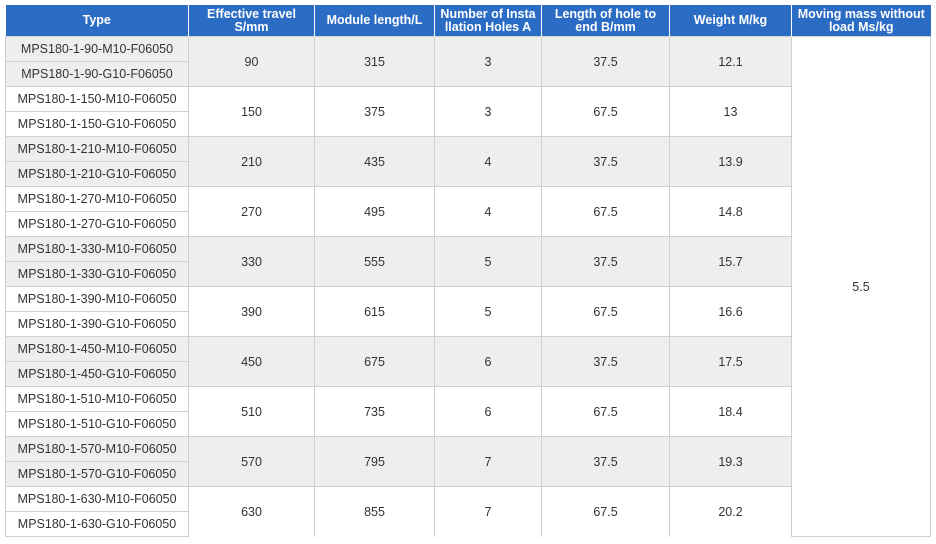 This screenshot has height=544, width=936. What do you see at coordinates (374, 21) in the screenshot?
I see `header-module-length: Module length/L` at bounding box center [374, 21].